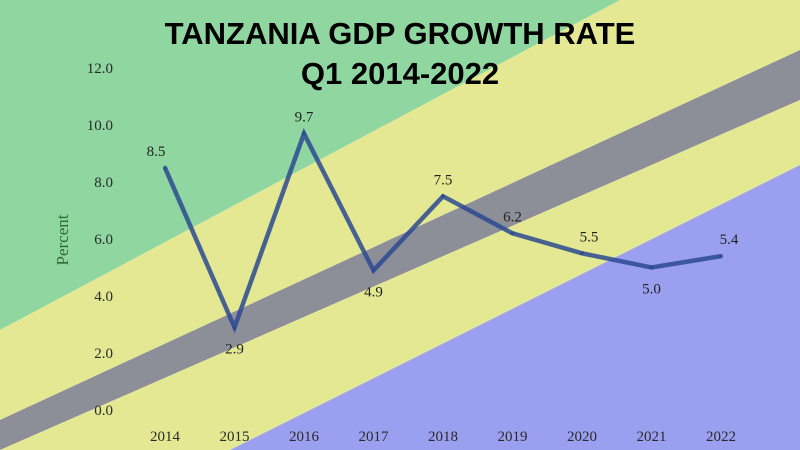 This screenshot has height=450, width=800. I want to click on data-label: 6.2, so click(512, 217).